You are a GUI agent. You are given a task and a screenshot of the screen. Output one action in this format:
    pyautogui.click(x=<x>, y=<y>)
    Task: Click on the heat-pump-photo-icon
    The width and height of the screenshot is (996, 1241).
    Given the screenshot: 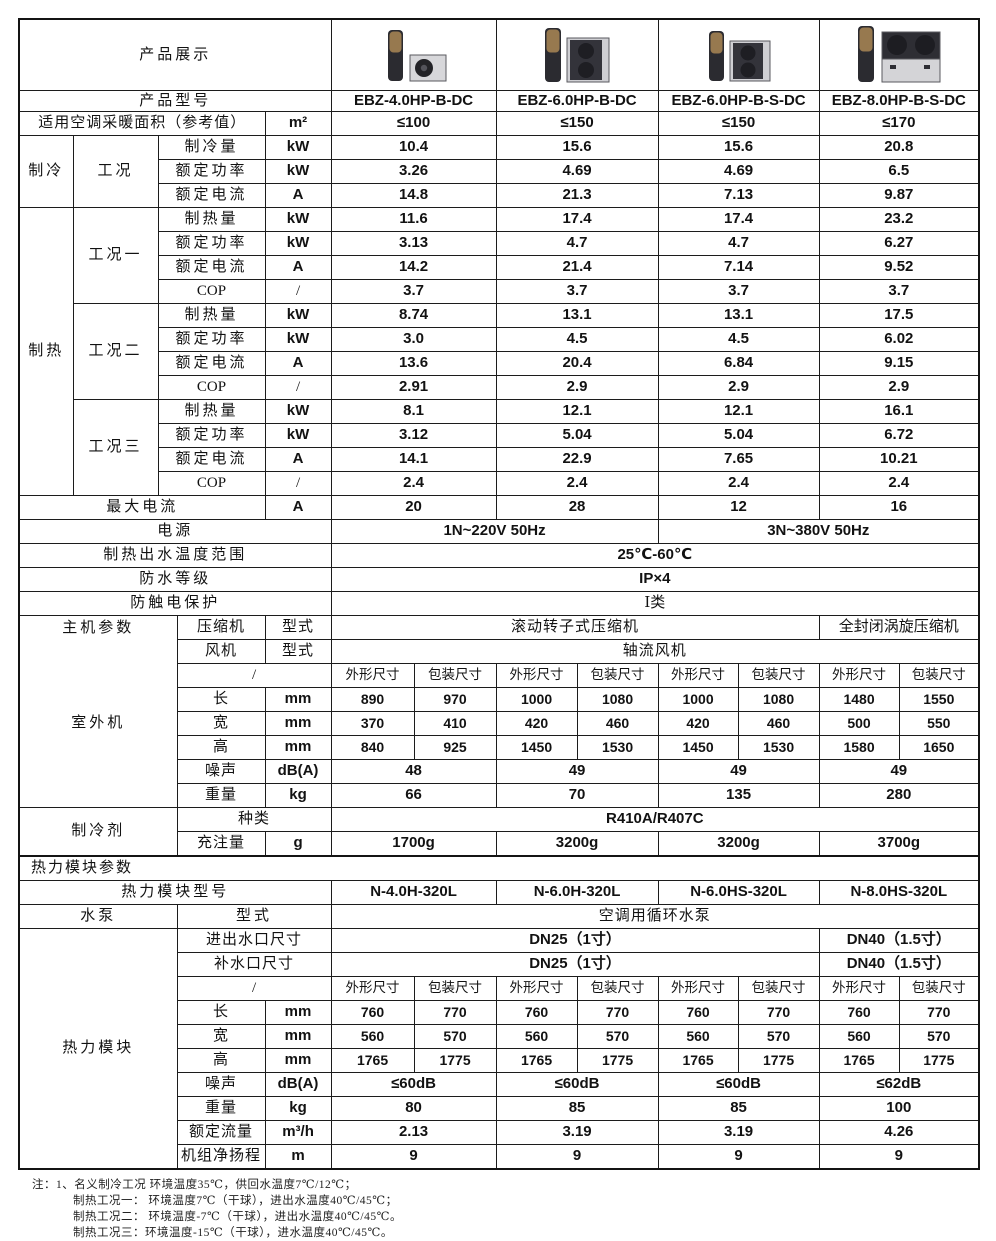 What is the action you would take?
    pyautogui.click(x=739, y=56)
    